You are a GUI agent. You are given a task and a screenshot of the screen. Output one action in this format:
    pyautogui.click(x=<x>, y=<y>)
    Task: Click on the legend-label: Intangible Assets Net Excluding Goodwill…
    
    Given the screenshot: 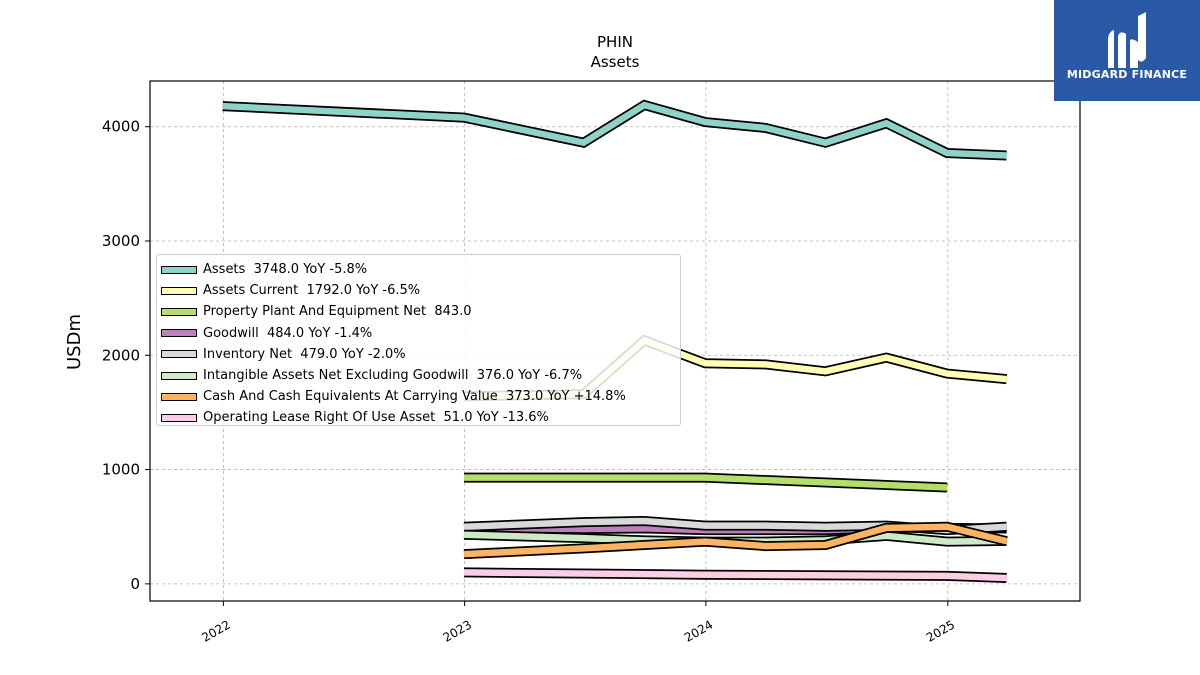 What is the action you would take?
    pyautogui.click(x=393, y=376)
    